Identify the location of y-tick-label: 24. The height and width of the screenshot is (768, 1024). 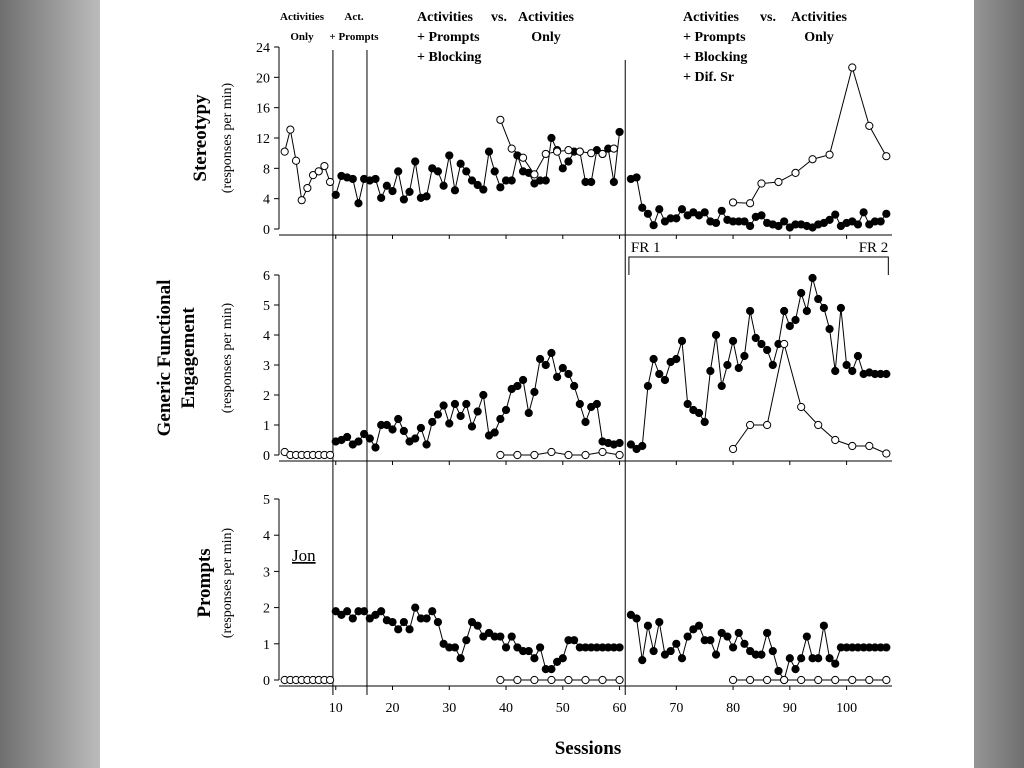
(263, 48).